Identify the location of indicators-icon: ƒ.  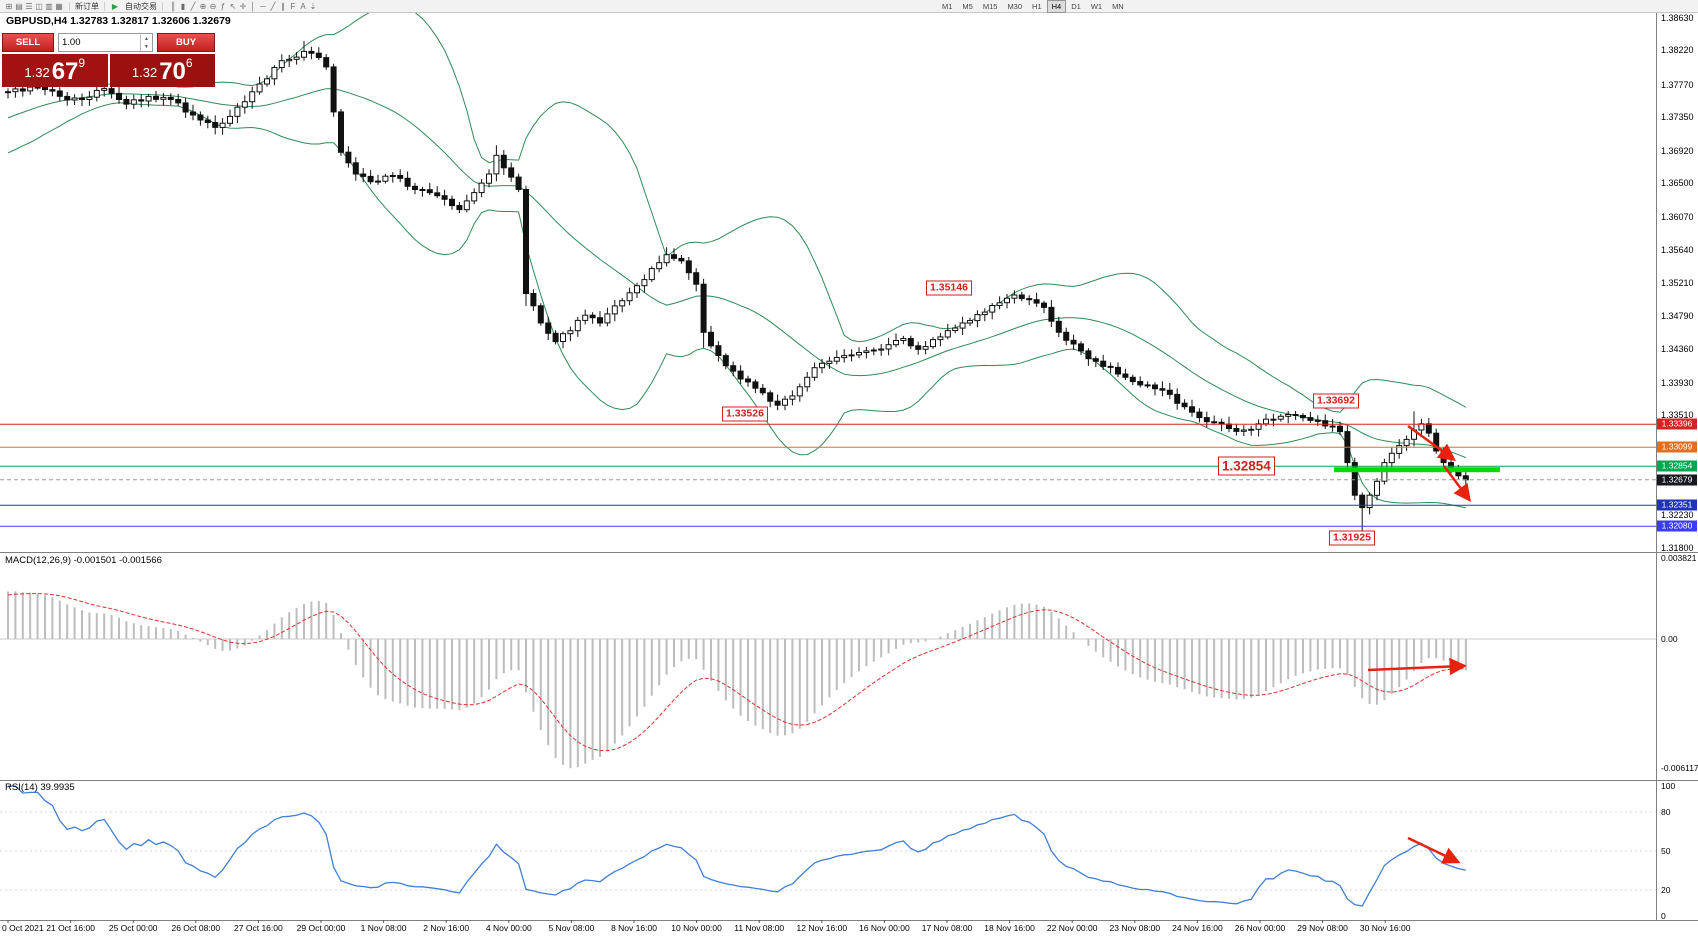
(223, 6).